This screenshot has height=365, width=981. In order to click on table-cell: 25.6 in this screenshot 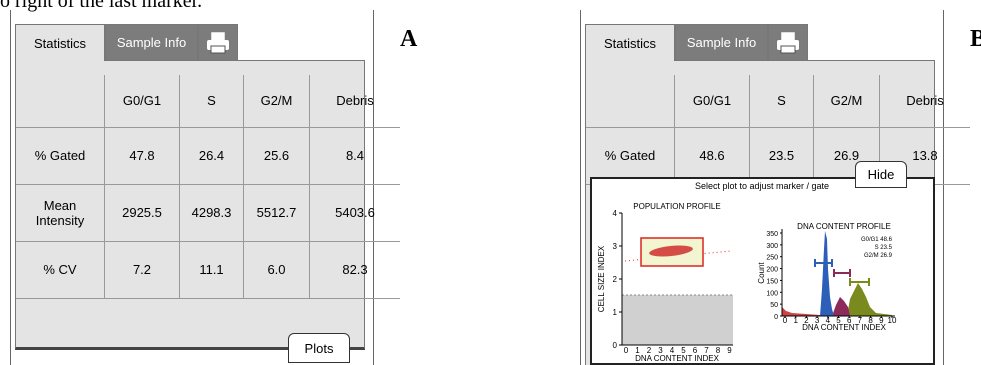, I will do `click(276, 156)`.